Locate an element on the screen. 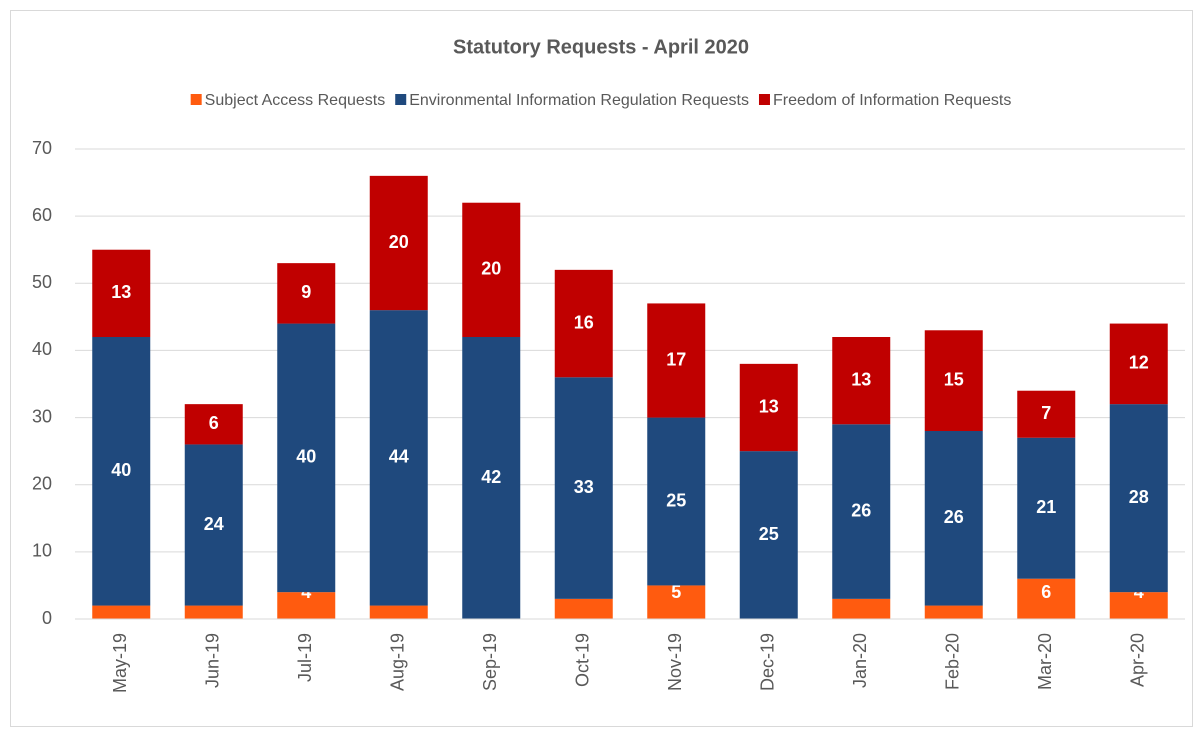 The width and height of the screenshot is (1203, 737). legend-label: Subject Access Requests is located at coordinates (295, 100).